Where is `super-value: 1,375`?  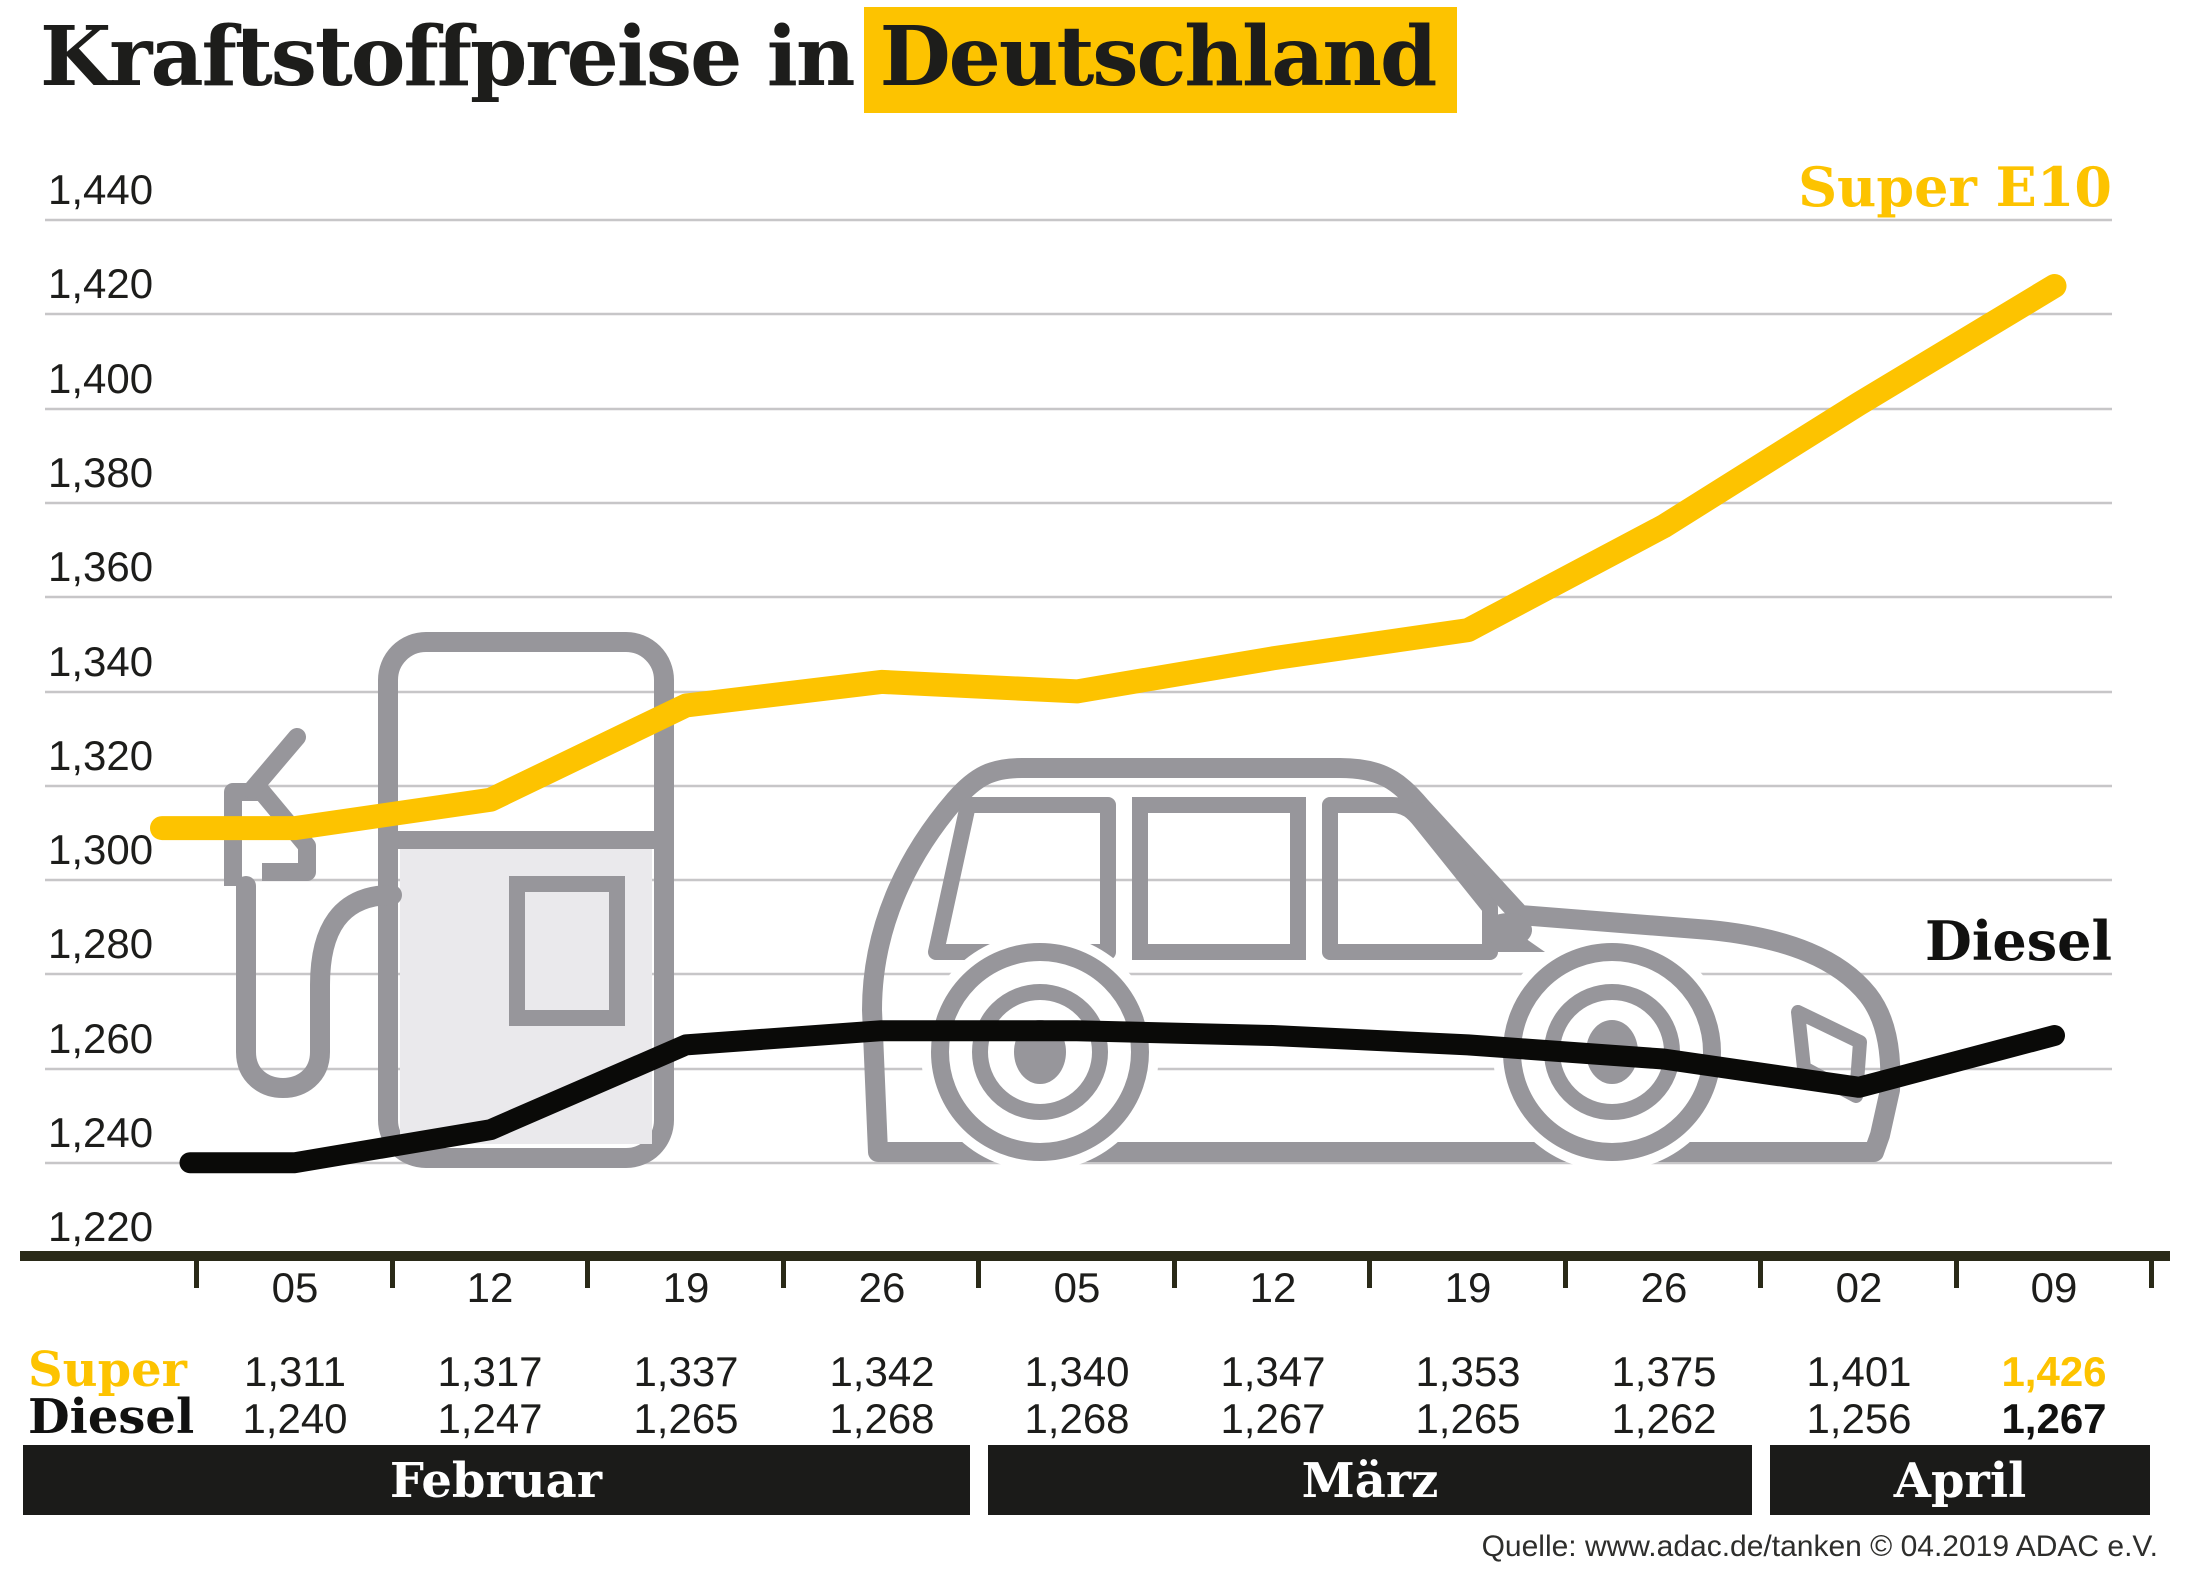
super-value: 1,375 is located at coordinates (1663, 1371).